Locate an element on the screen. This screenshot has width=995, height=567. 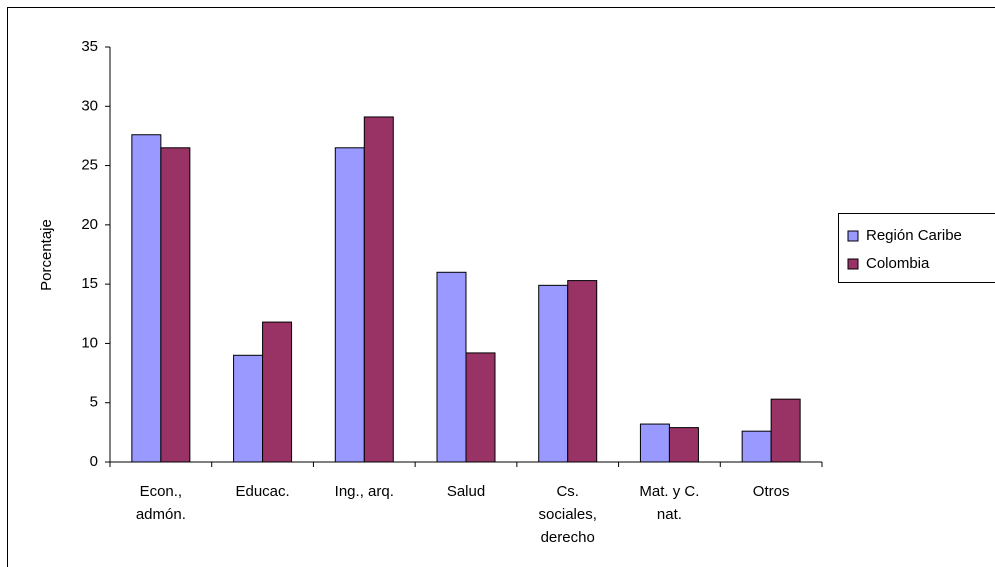
legend-label: Colombia is located at coordinates (898, 263).